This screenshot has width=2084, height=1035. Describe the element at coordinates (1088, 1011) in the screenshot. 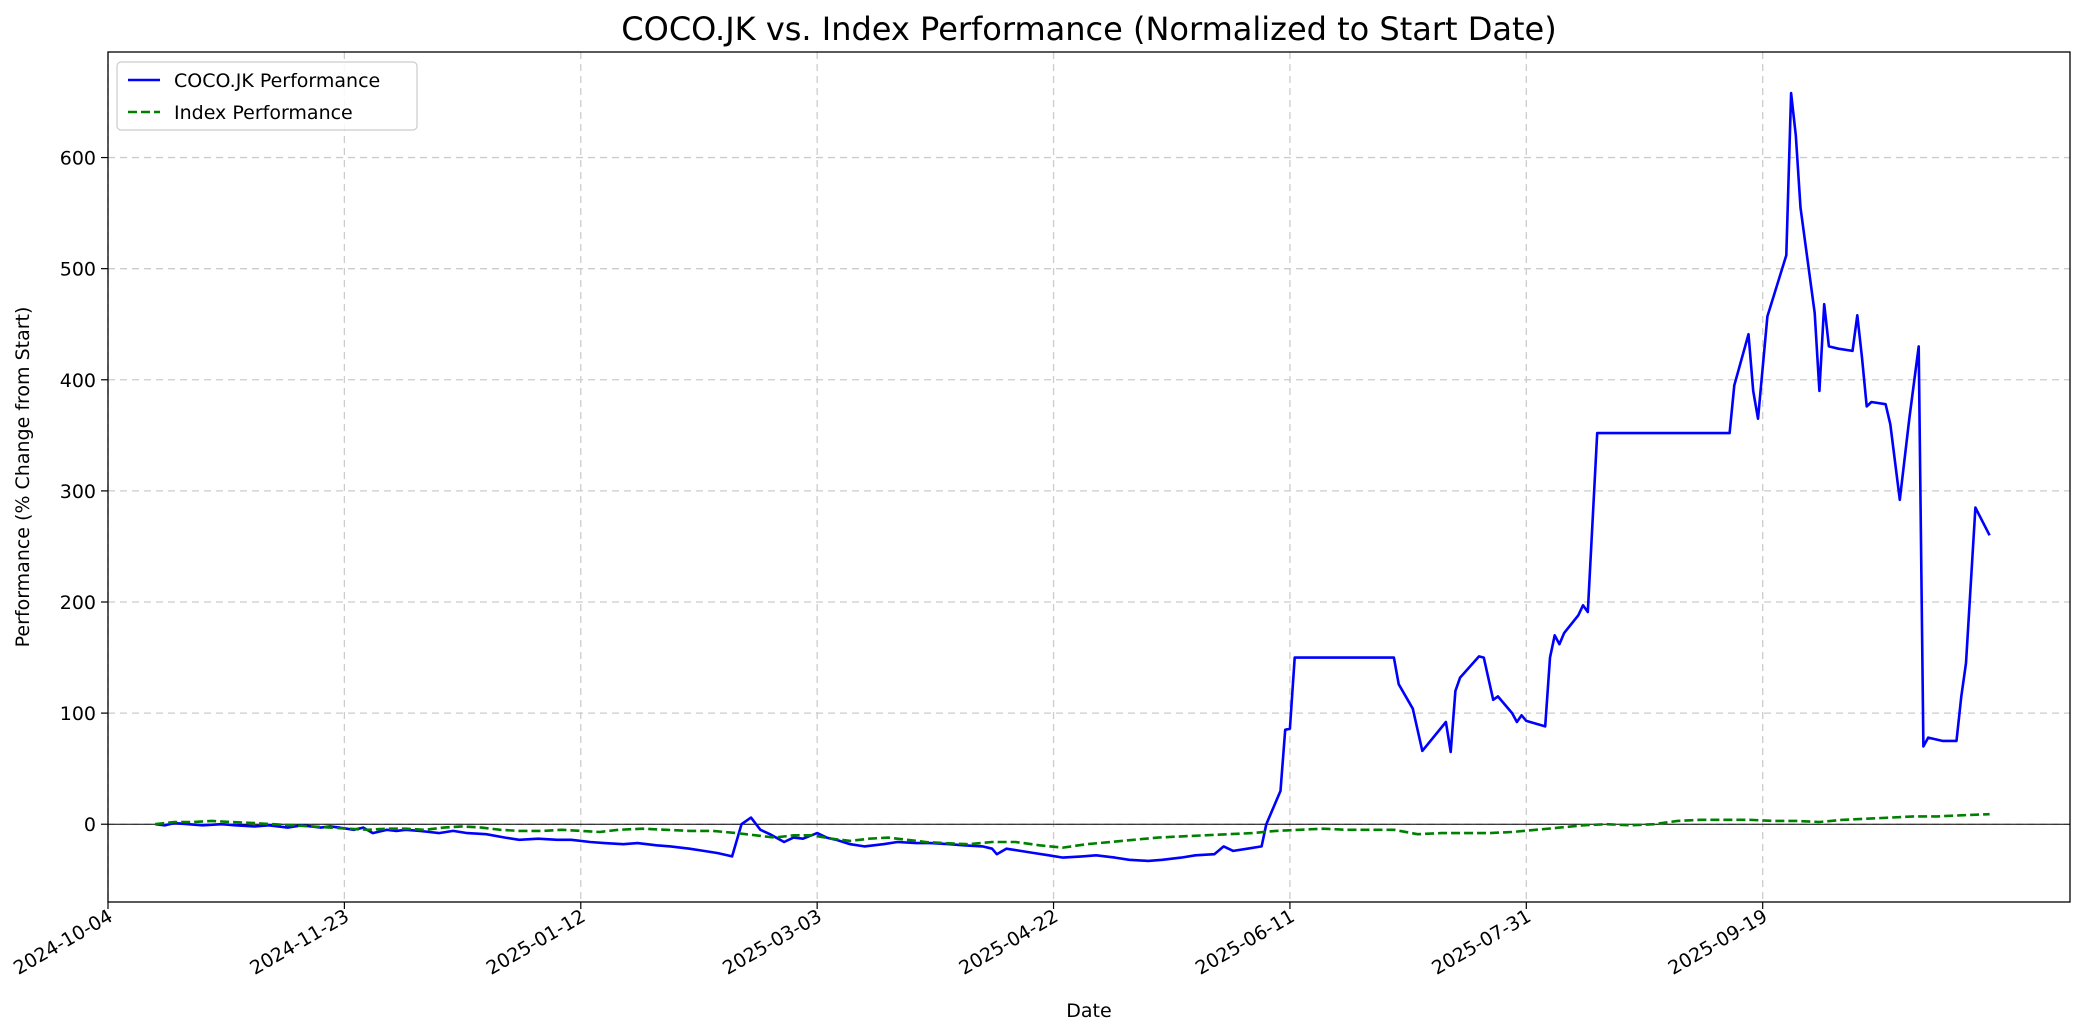

I see `x-axis-title: Date` at that location.